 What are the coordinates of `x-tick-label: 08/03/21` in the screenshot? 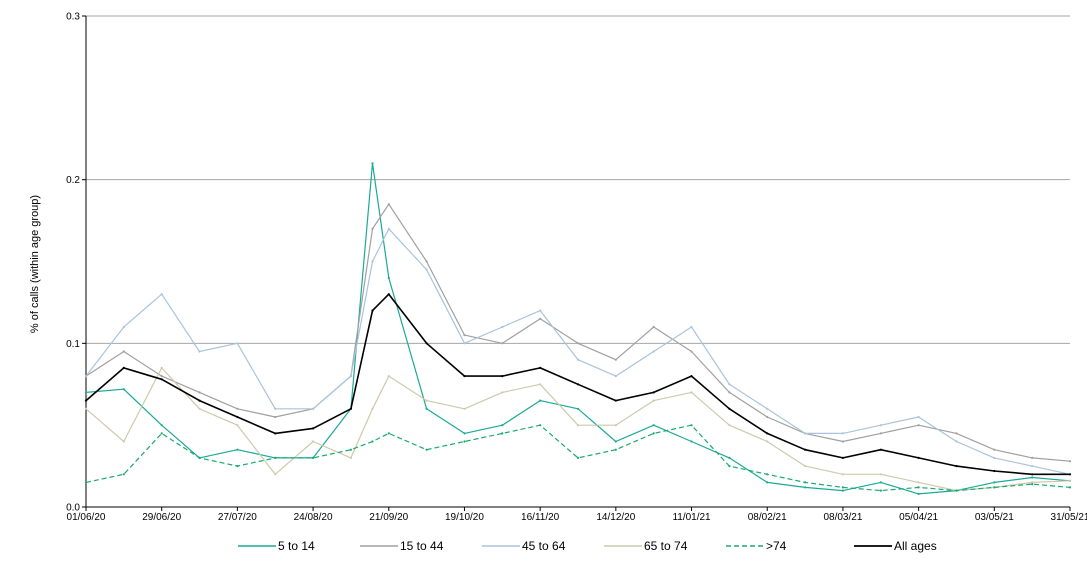 It's located at (842, 517).